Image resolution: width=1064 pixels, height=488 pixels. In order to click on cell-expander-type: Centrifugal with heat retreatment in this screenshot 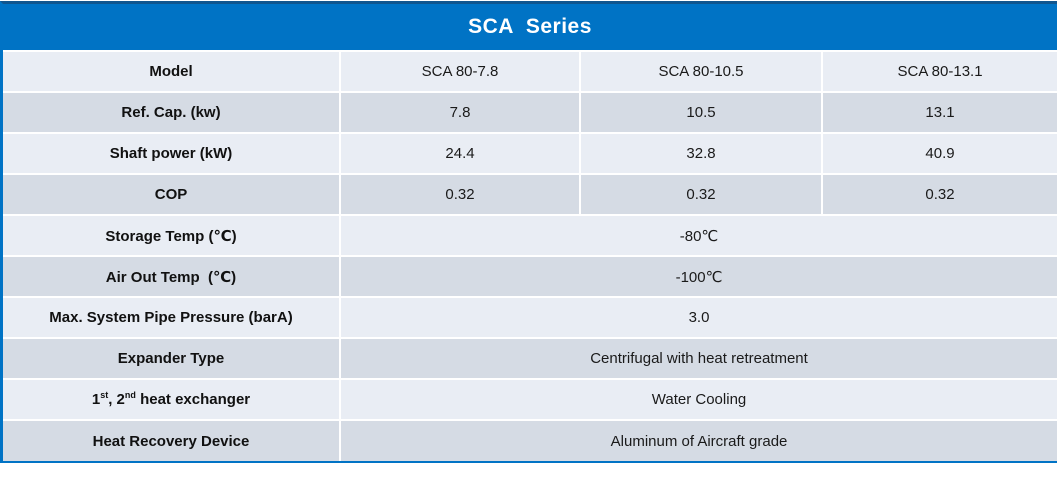, I will do `click(699, 358)`.